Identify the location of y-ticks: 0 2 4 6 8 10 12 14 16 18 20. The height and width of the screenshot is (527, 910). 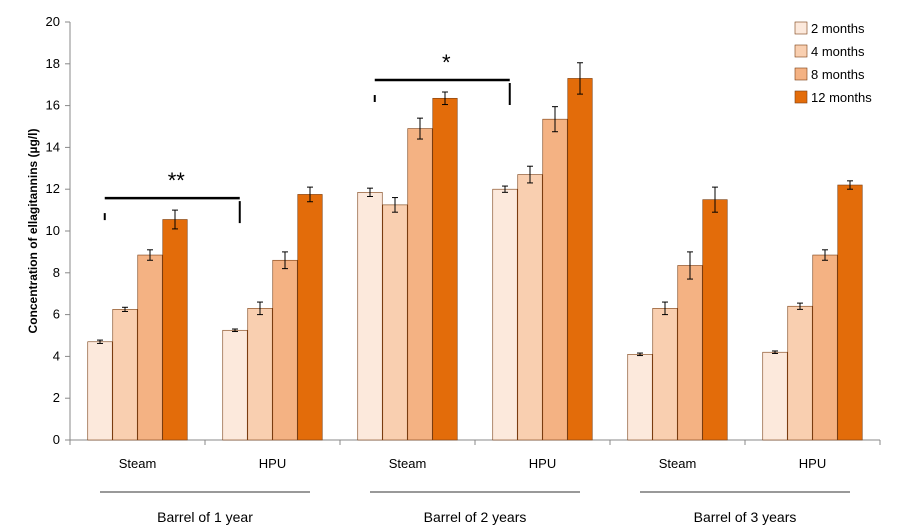
(58, 230).